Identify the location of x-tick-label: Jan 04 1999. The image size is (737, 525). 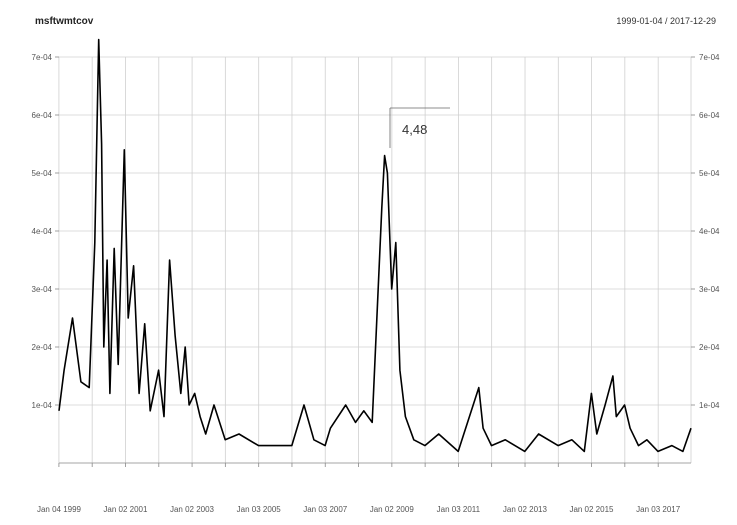
(59, 509).